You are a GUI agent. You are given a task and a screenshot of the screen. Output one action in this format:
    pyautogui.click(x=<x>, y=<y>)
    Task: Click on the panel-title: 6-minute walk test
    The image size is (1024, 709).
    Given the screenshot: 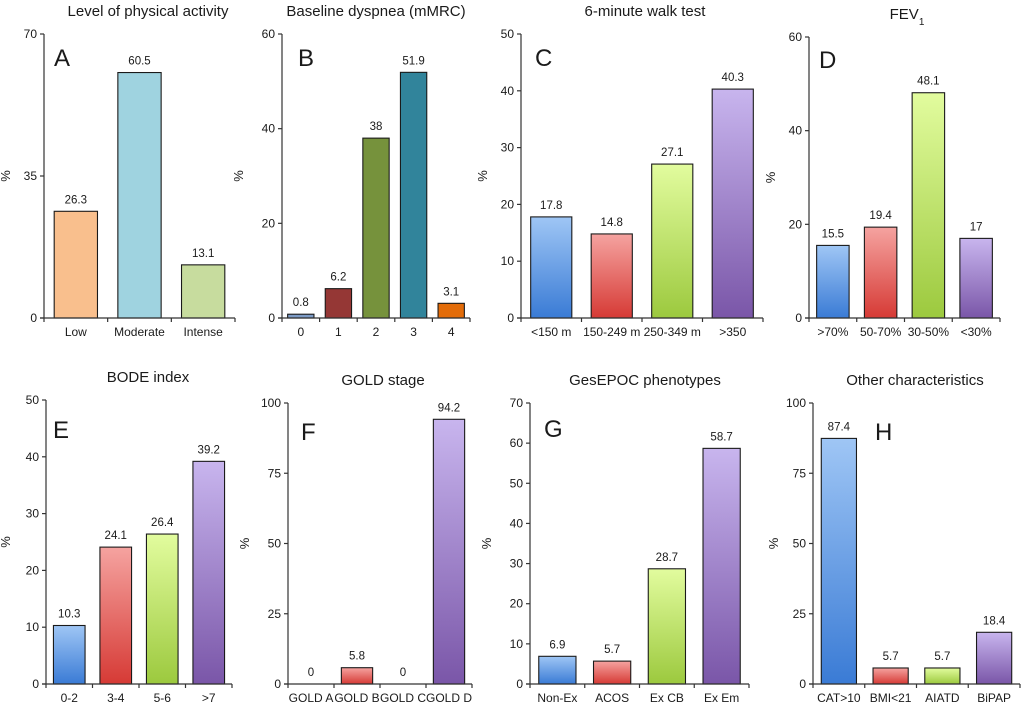 What is the action you would take?
    pyautogui.click(x=646, y=11)
    